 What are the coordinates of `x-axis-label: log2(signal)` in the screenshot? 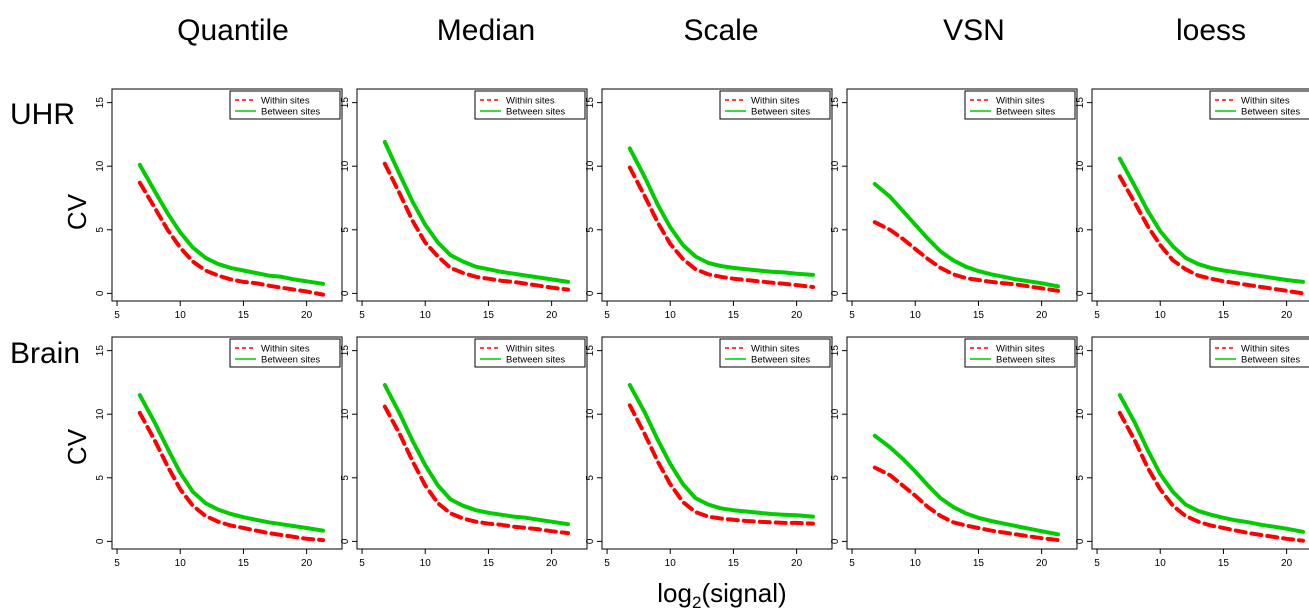 It's located at (721, 594).